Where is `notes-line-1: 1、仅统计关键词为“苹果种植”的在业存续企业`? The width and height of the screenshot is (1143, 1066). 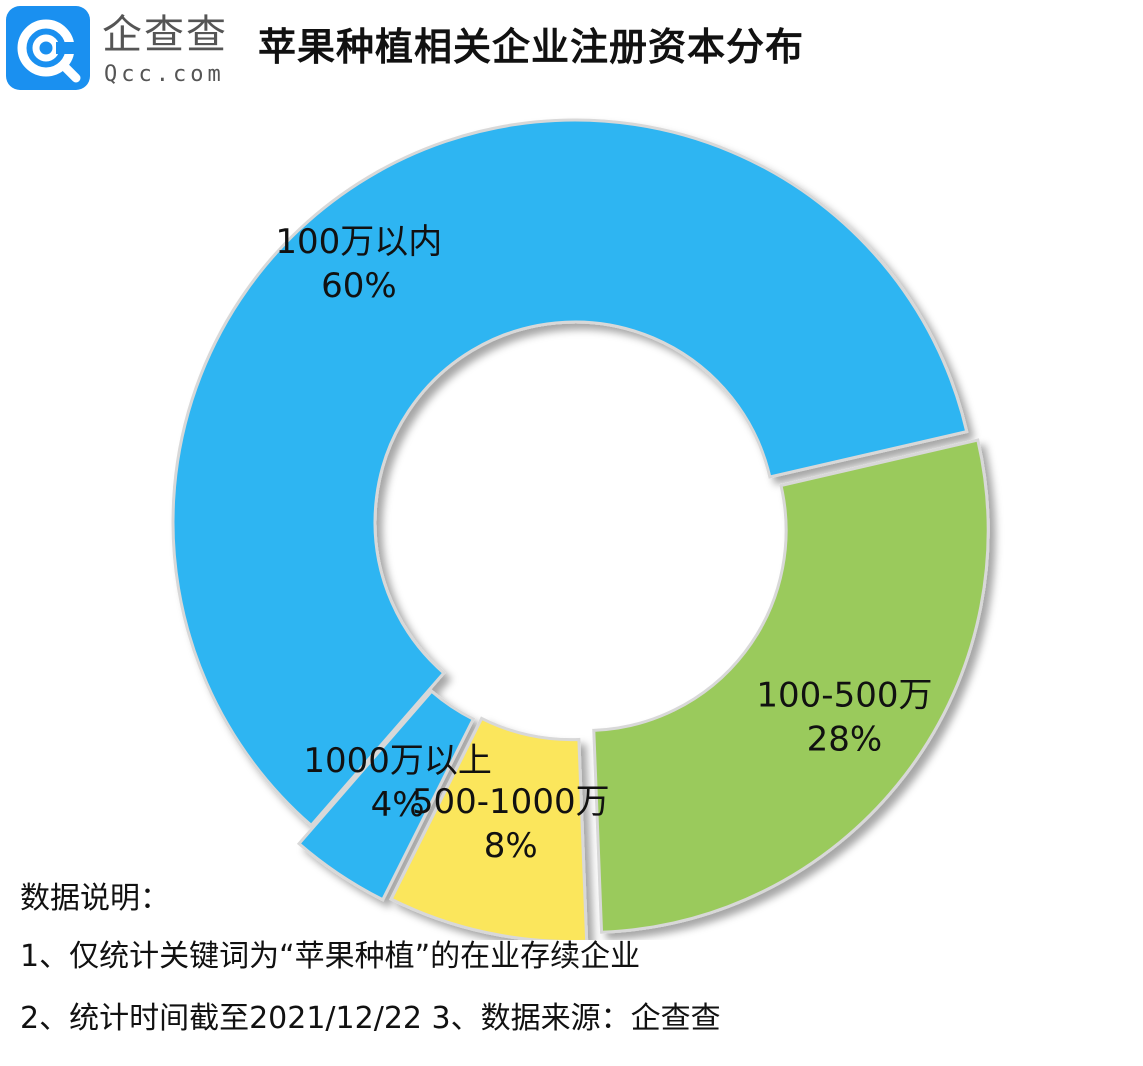 notes-line-1: 1、仅统计关键词为“苹果种植”的在业存续企业 is located at coordinates (330, 956).